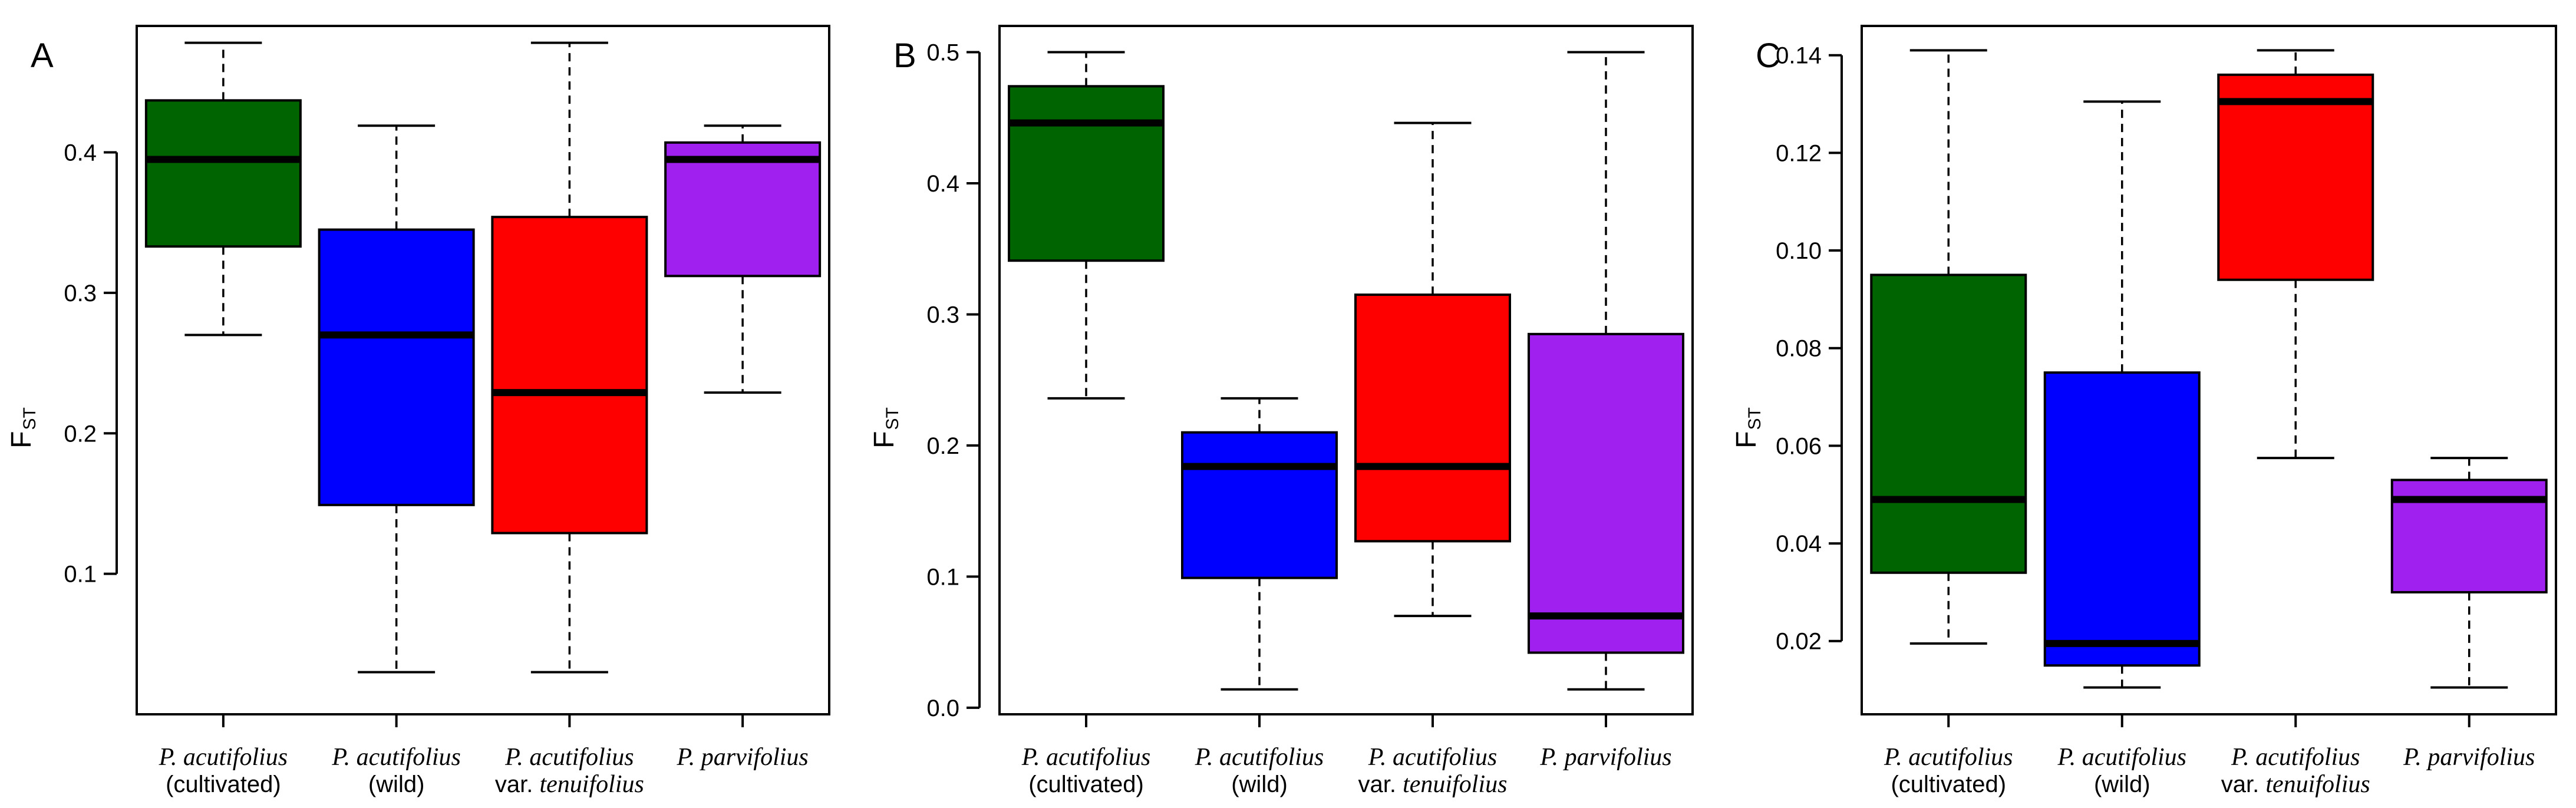 The width and height of the screenshot is (2576, 808). What do you see at coordinates (1799, 349) in the screenshot?
I see `y-tick-label: 0.08` at bounding box center [1799, 349].